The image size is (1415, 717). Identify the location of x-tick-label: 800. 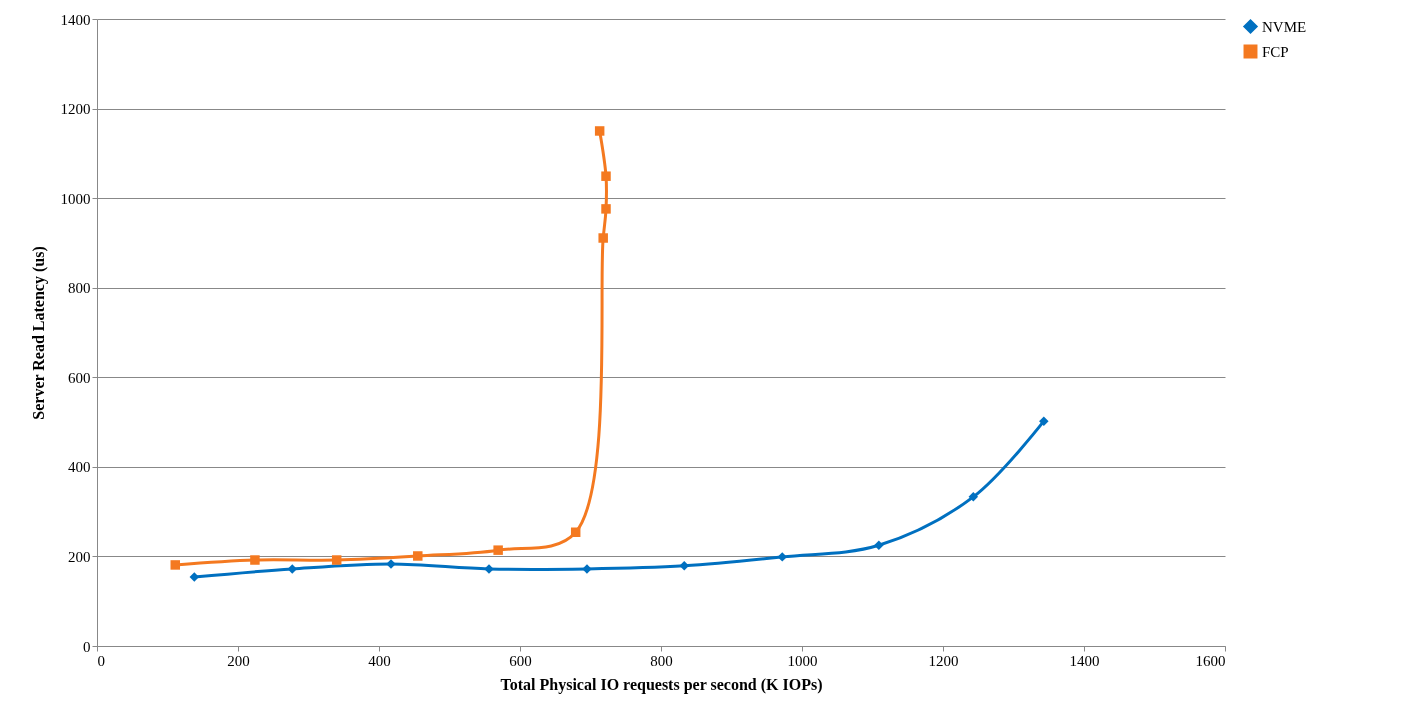
(661, 660).